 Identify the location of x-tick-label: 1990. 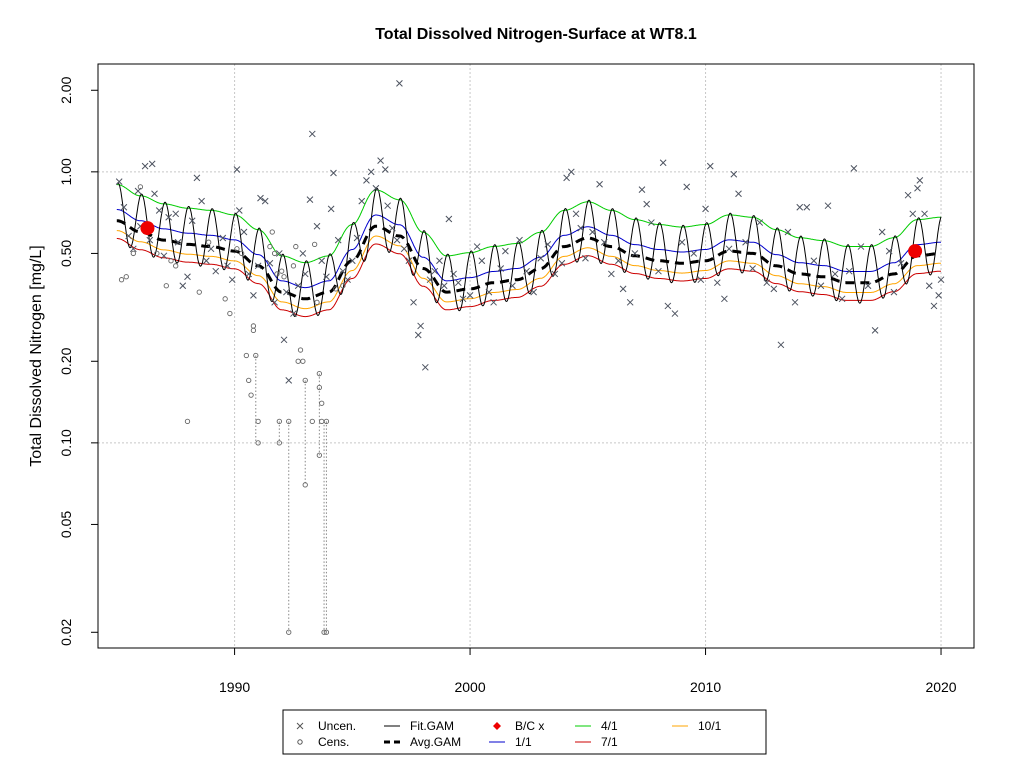
(234, 687).